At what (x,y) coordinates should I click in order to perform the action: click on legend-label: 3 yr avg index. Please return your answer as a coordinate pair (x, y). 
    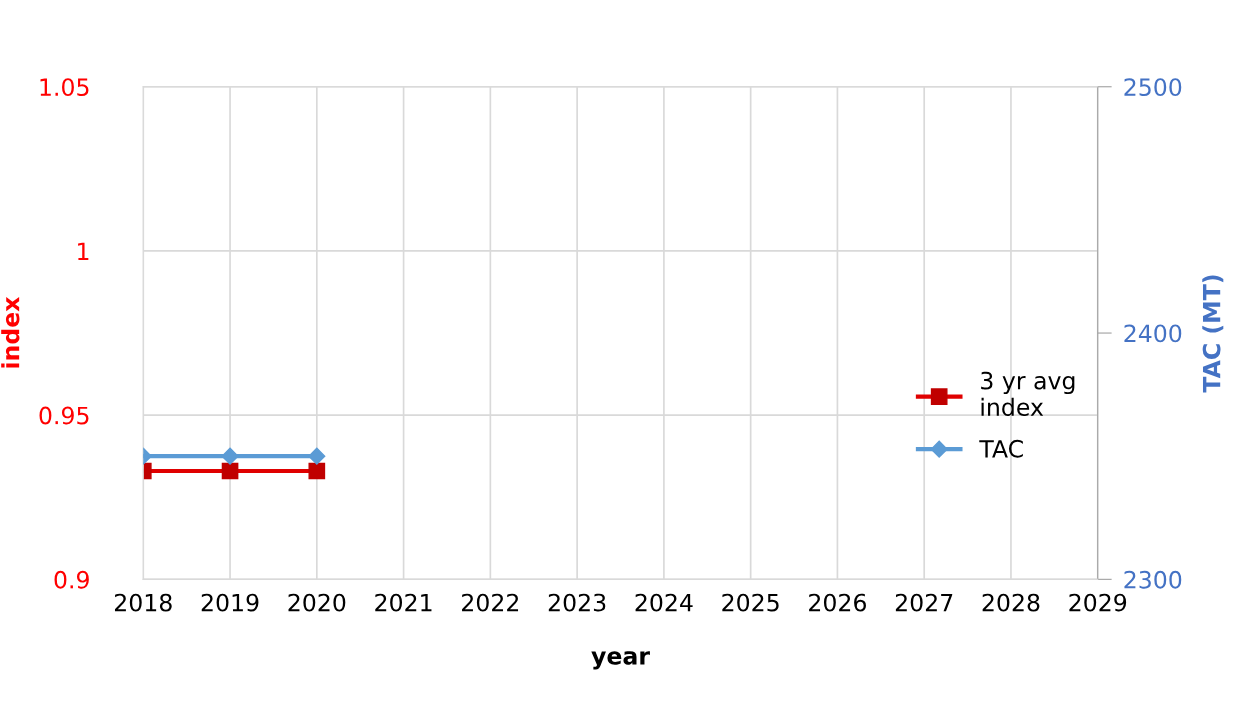
    Looking at the image, I should click on (1028, 393).